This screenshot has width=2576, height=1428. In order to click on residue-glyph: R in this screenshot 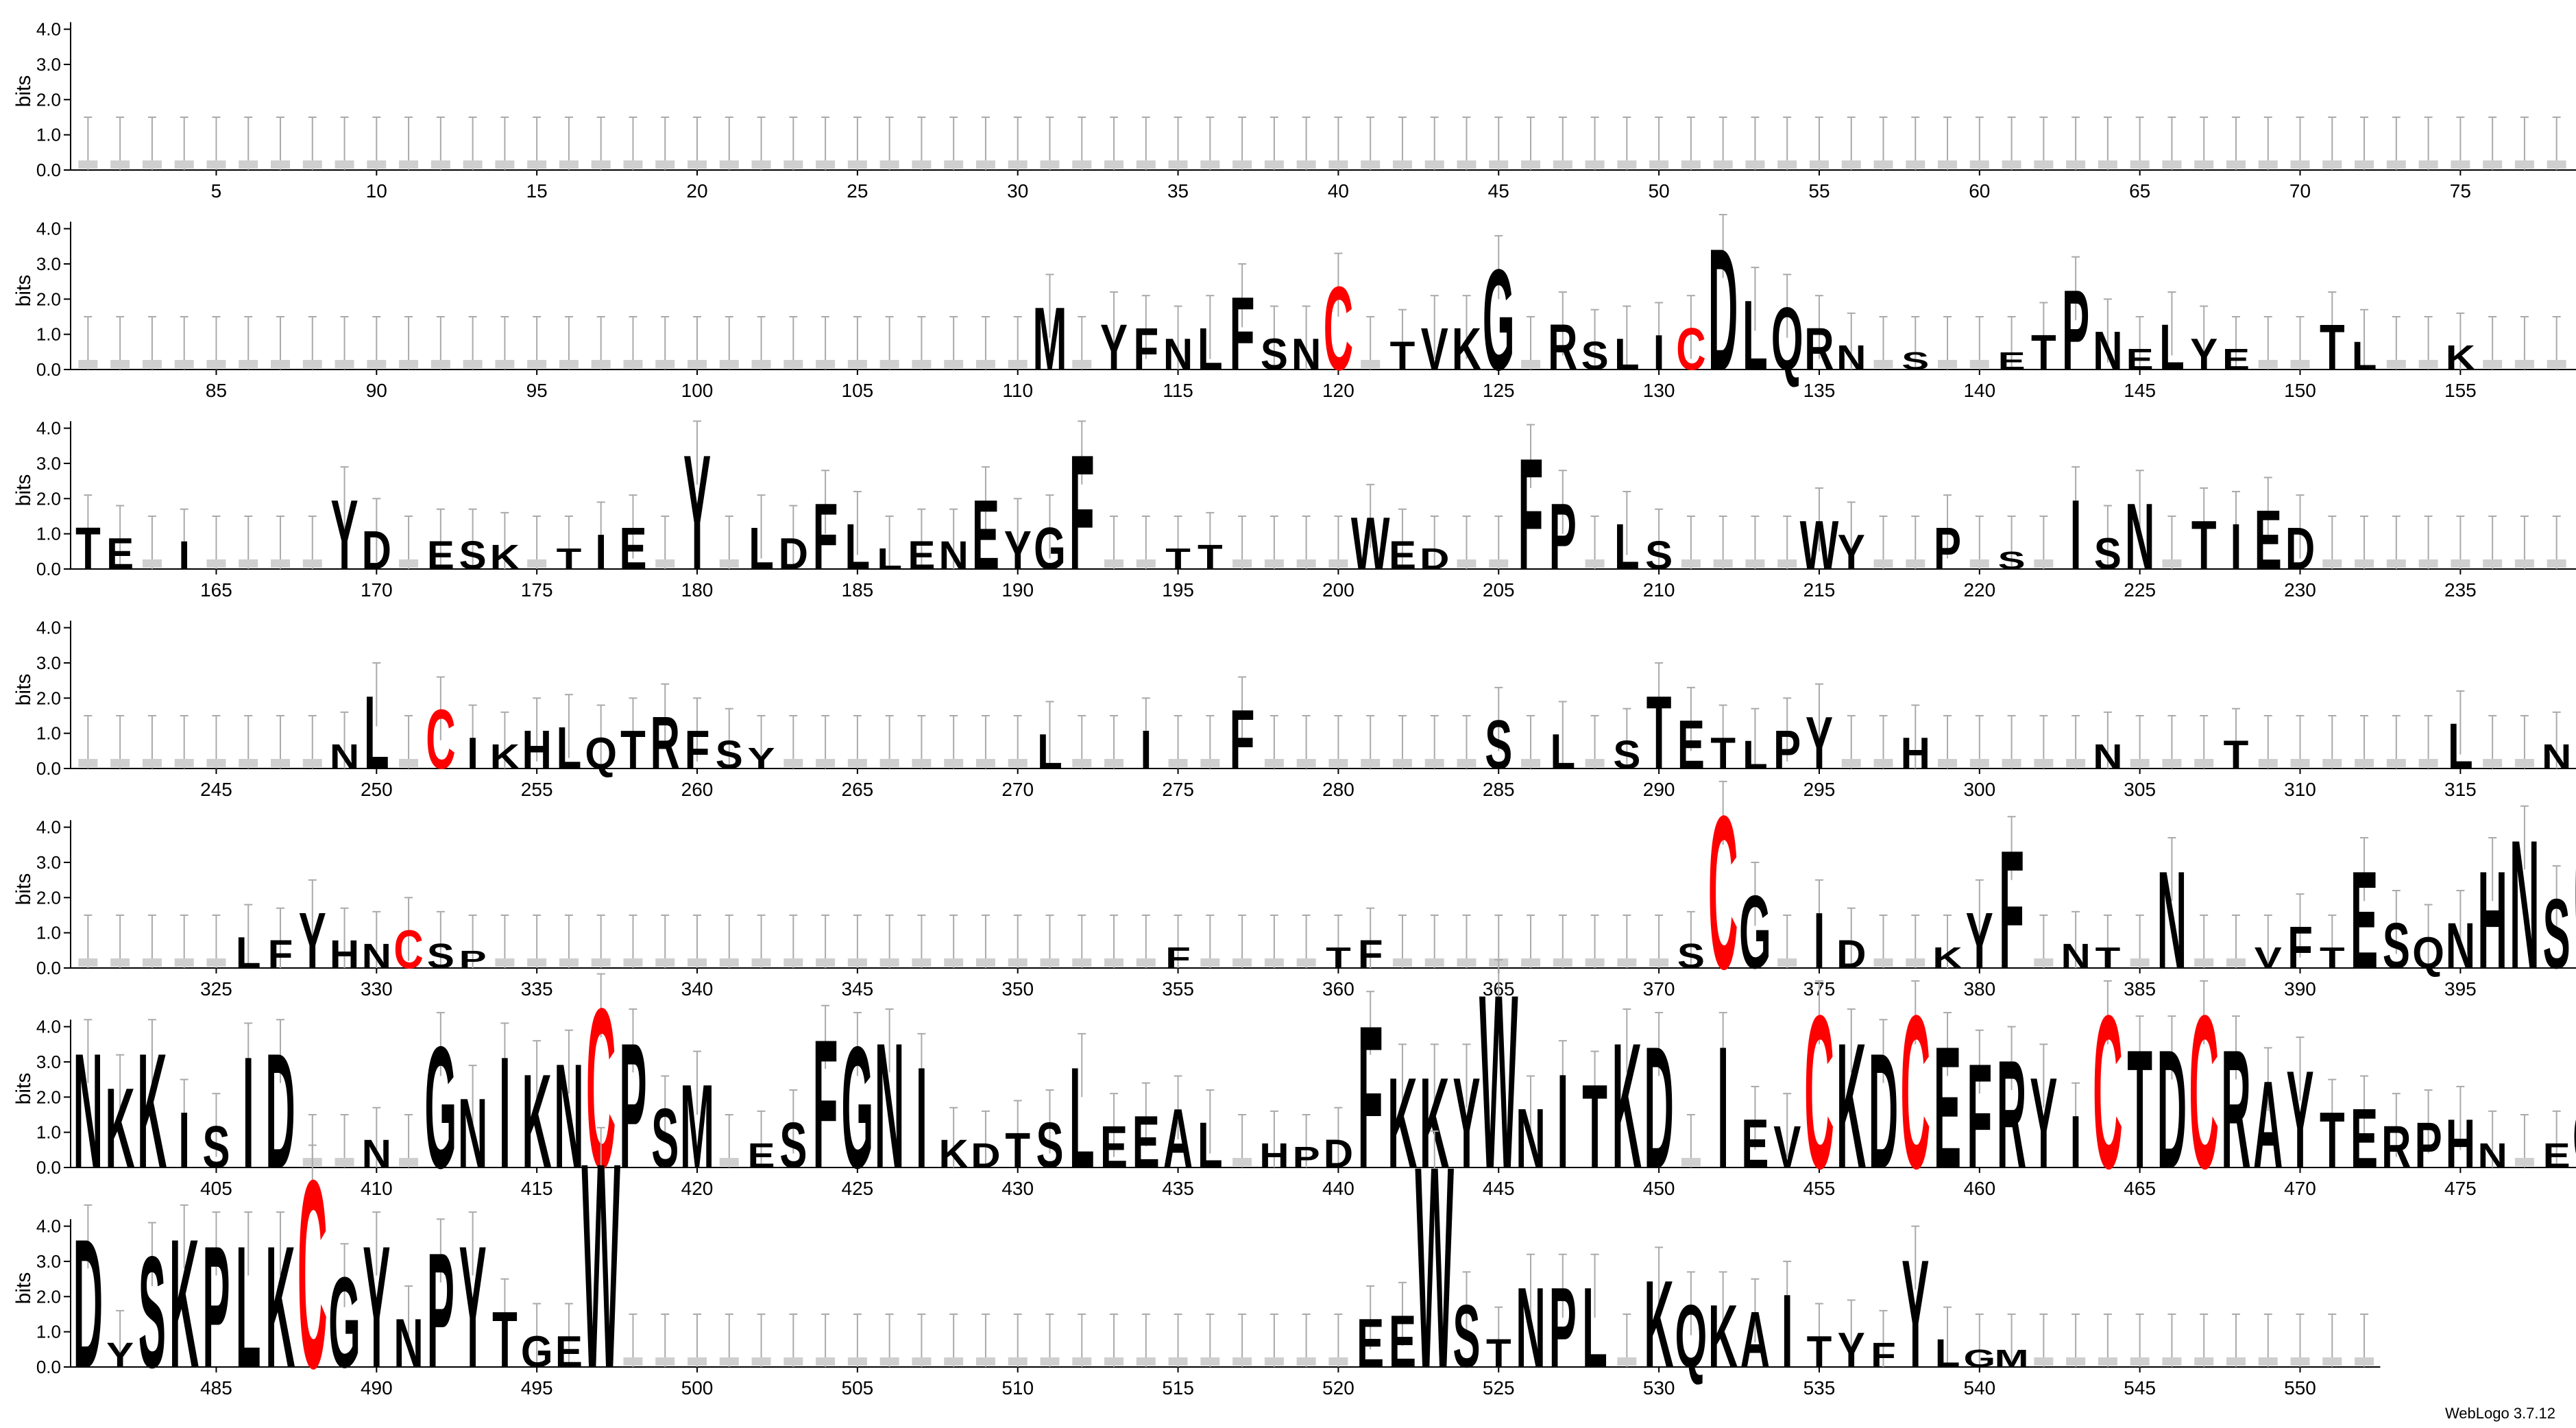, I will do `click(2396, 1147)`.